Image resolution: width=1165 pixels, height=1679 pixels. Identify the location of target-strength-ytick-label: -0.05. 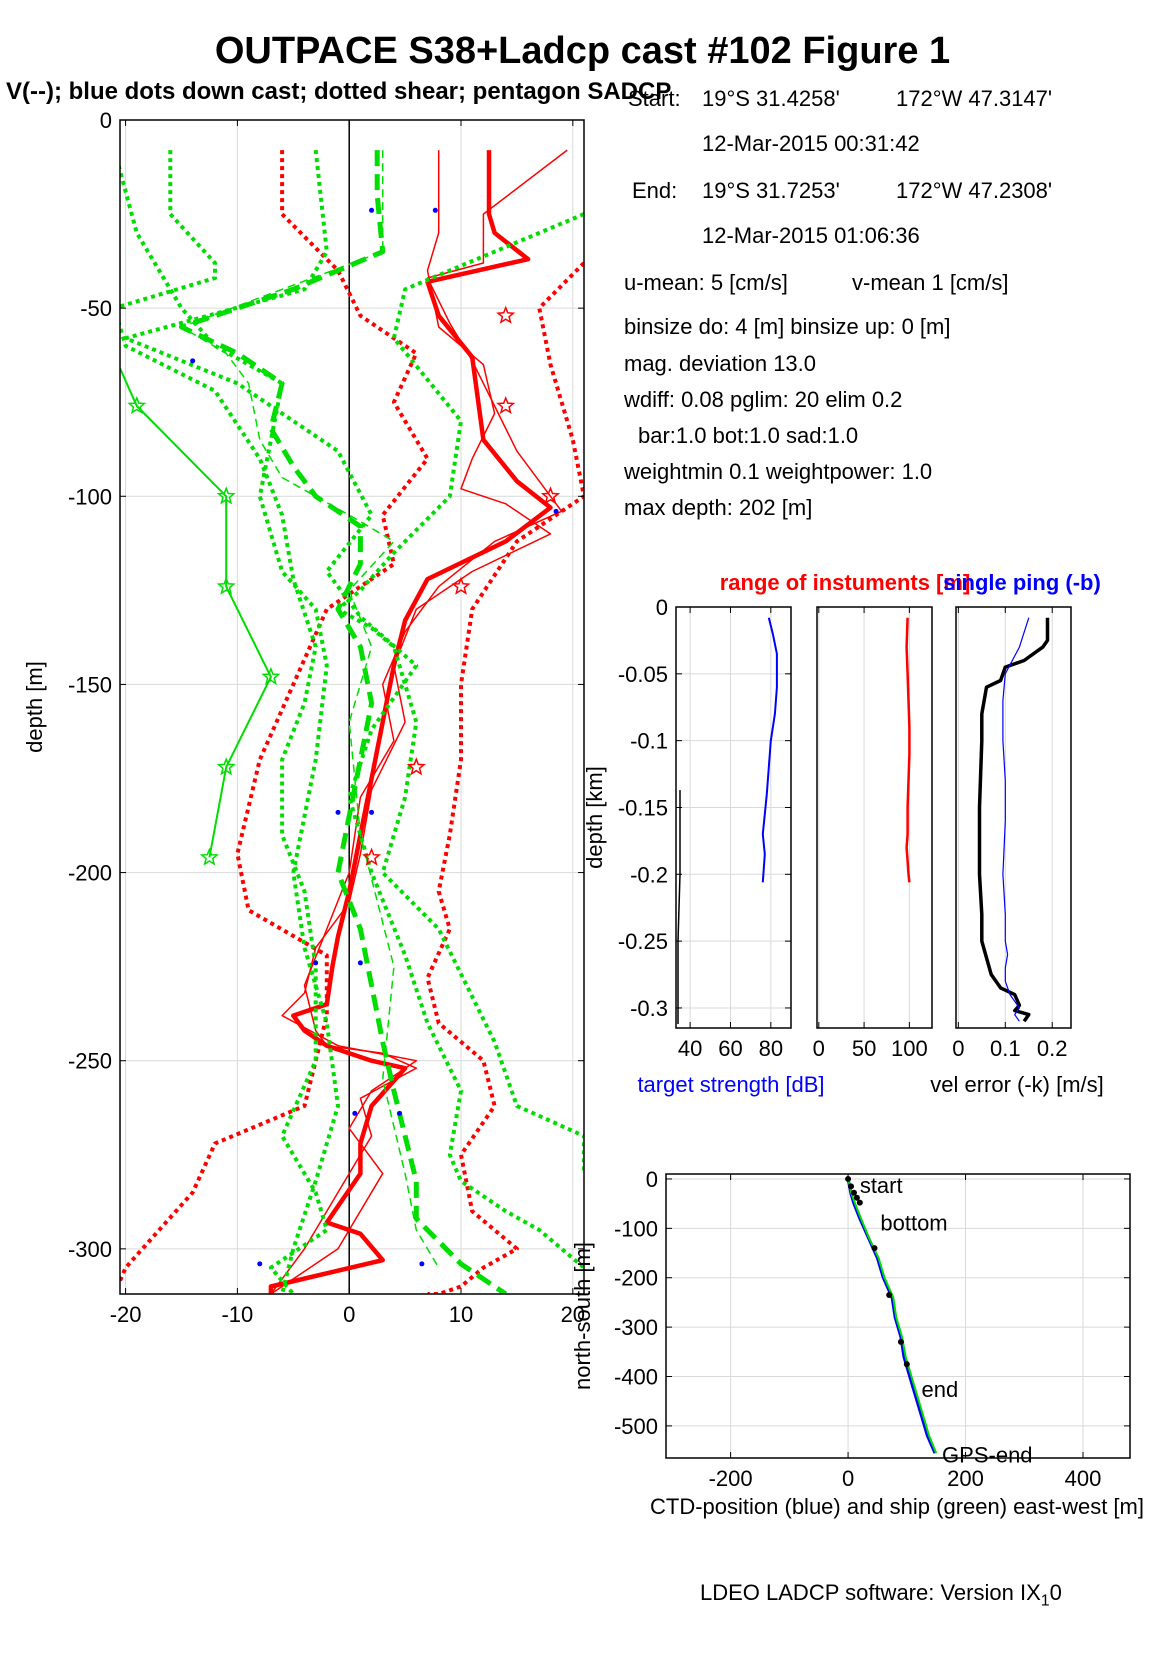
(643, 674).